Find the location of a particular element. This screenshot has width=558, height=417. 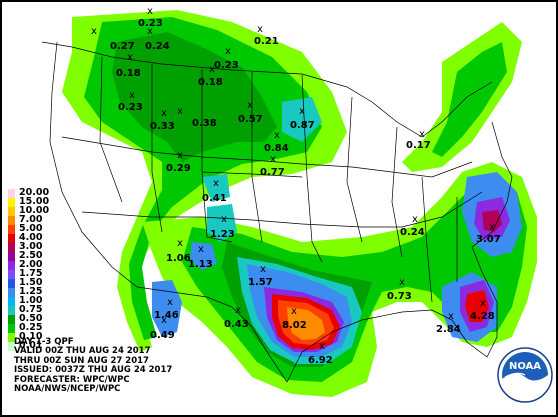

legend-row: 0.01 is located at coordinates (36, 345).